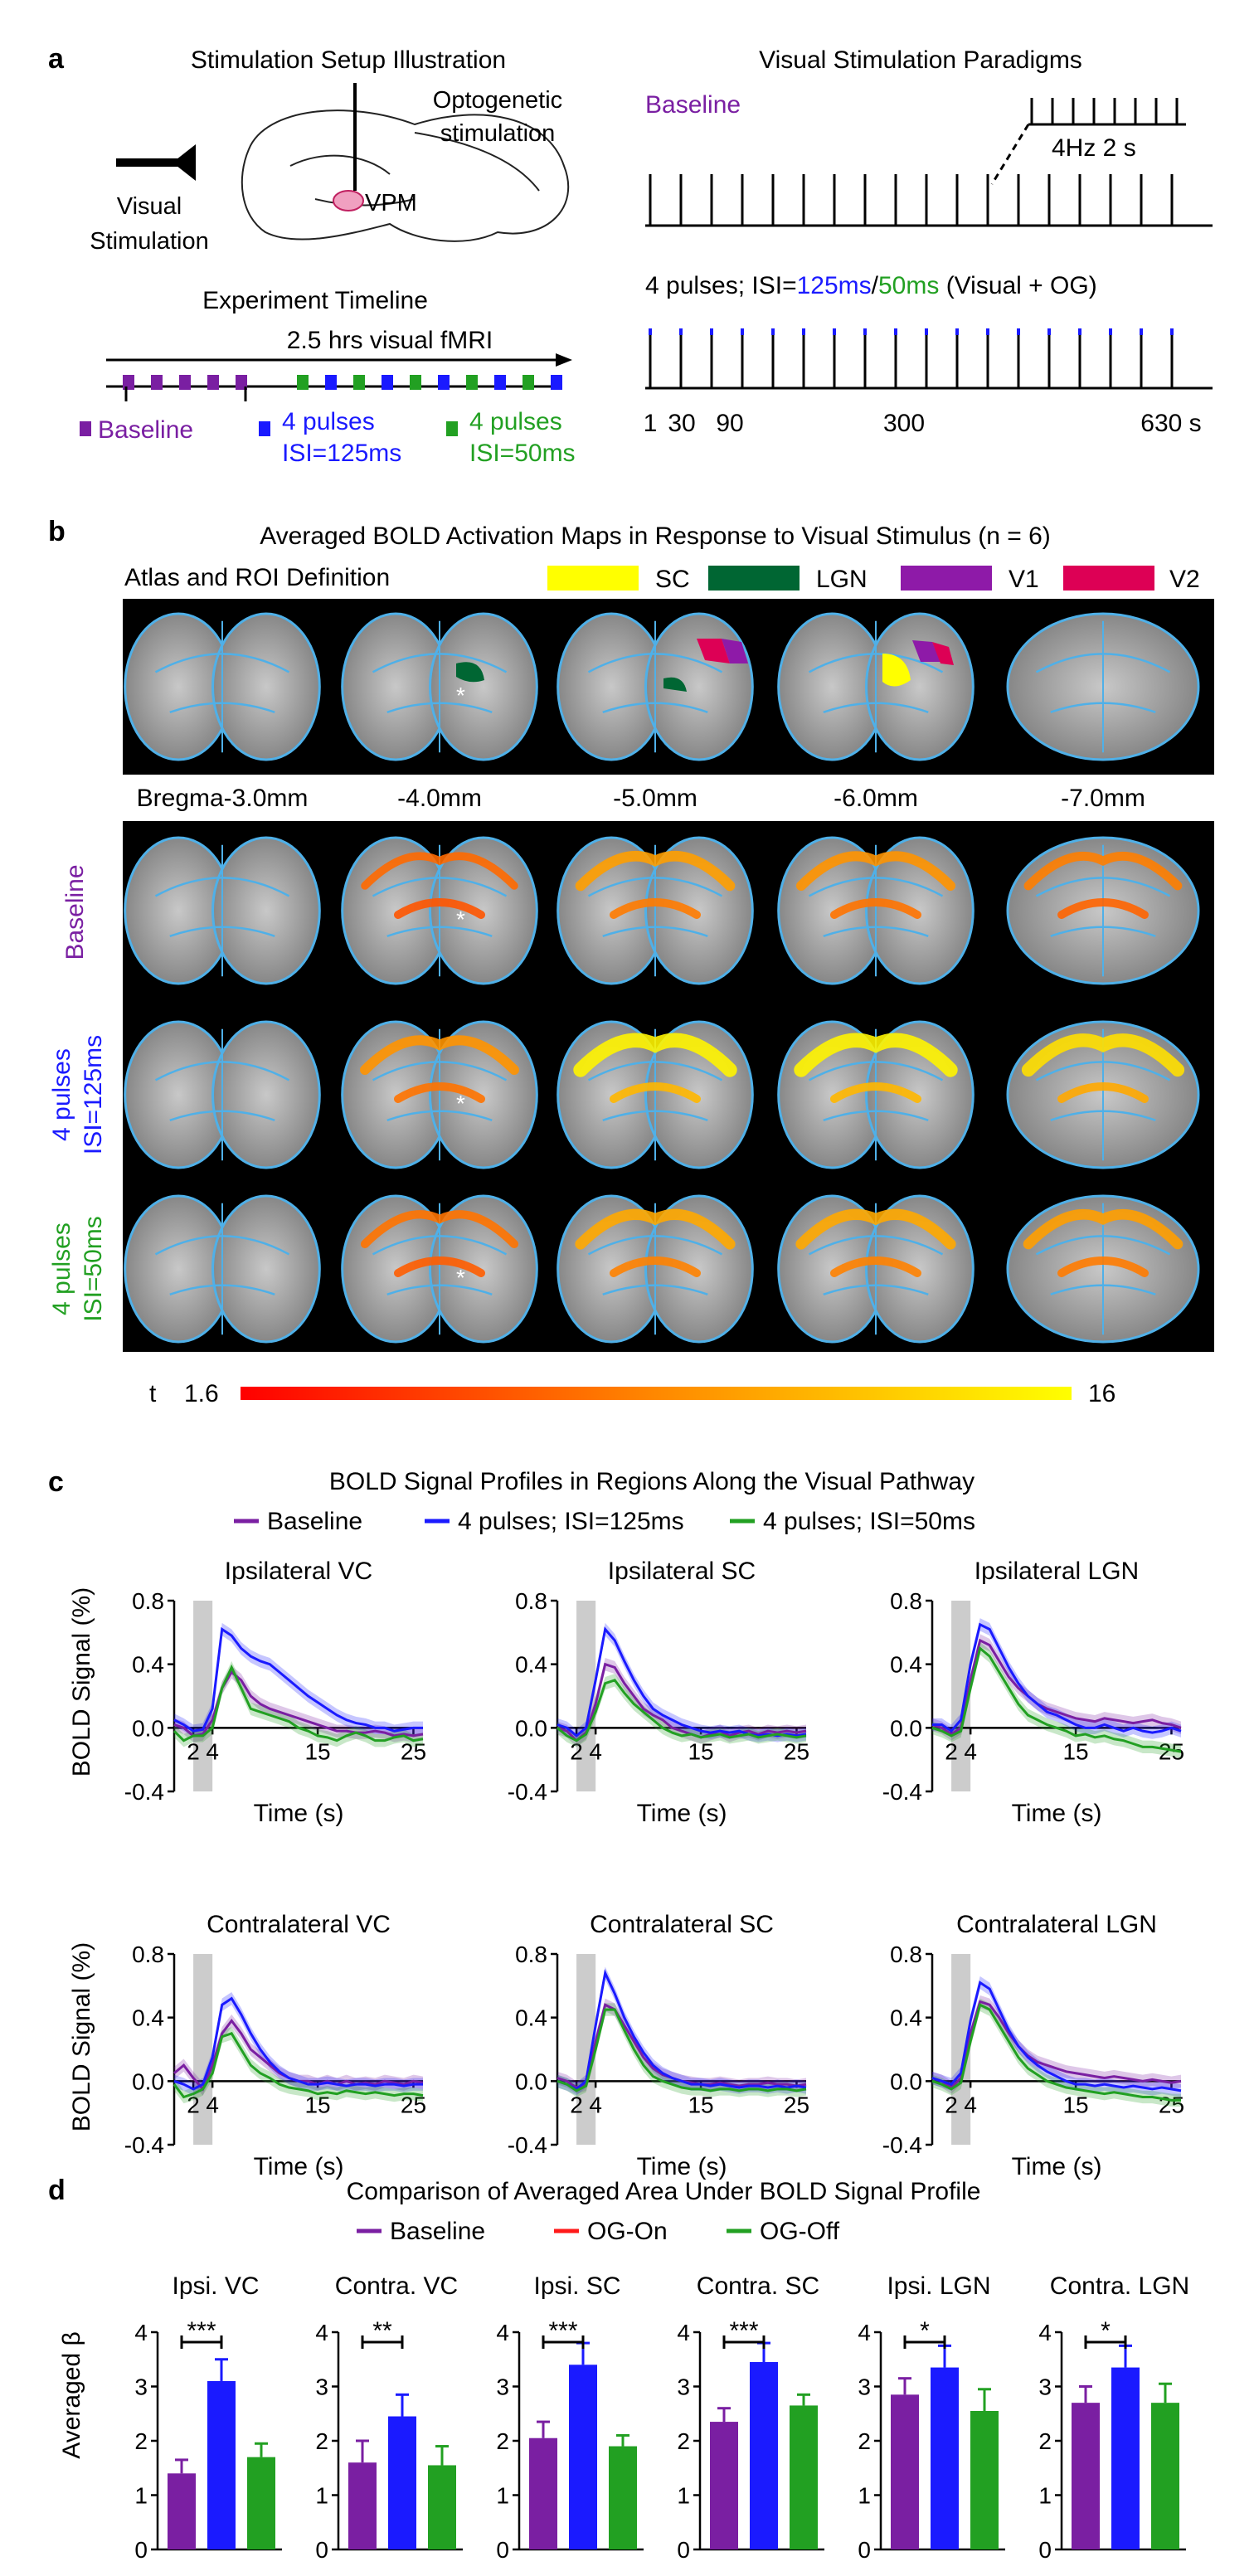  I want to click on chart-title: Ipsilateral VC, so click(298, 1572).